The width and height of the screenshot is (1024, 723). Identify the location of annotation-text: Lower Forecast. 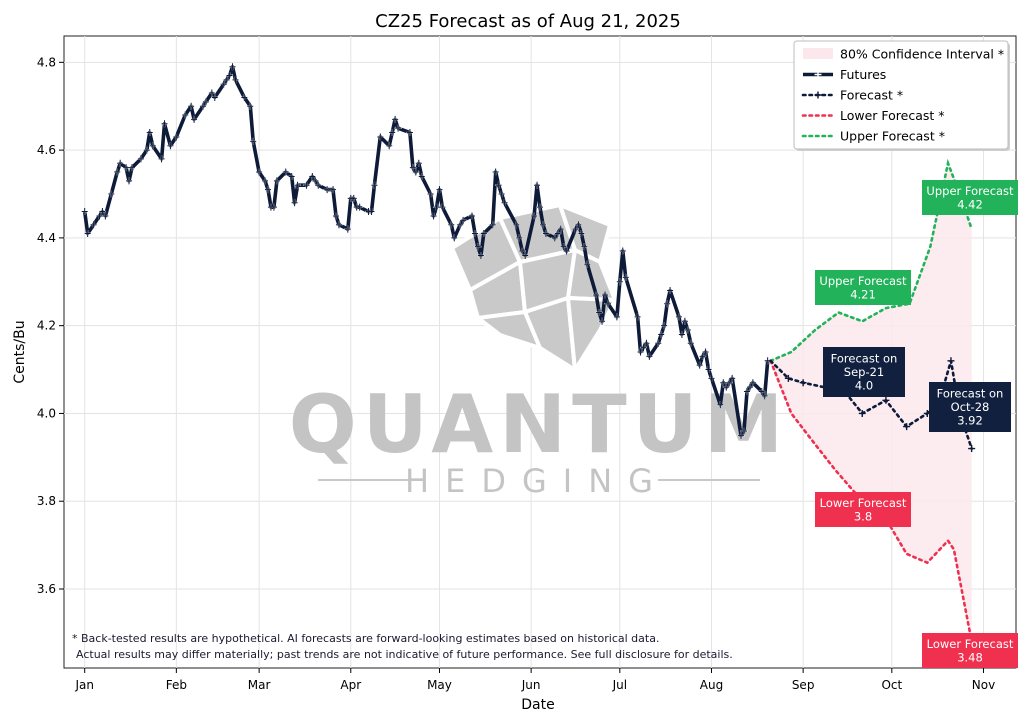
(970, 644).